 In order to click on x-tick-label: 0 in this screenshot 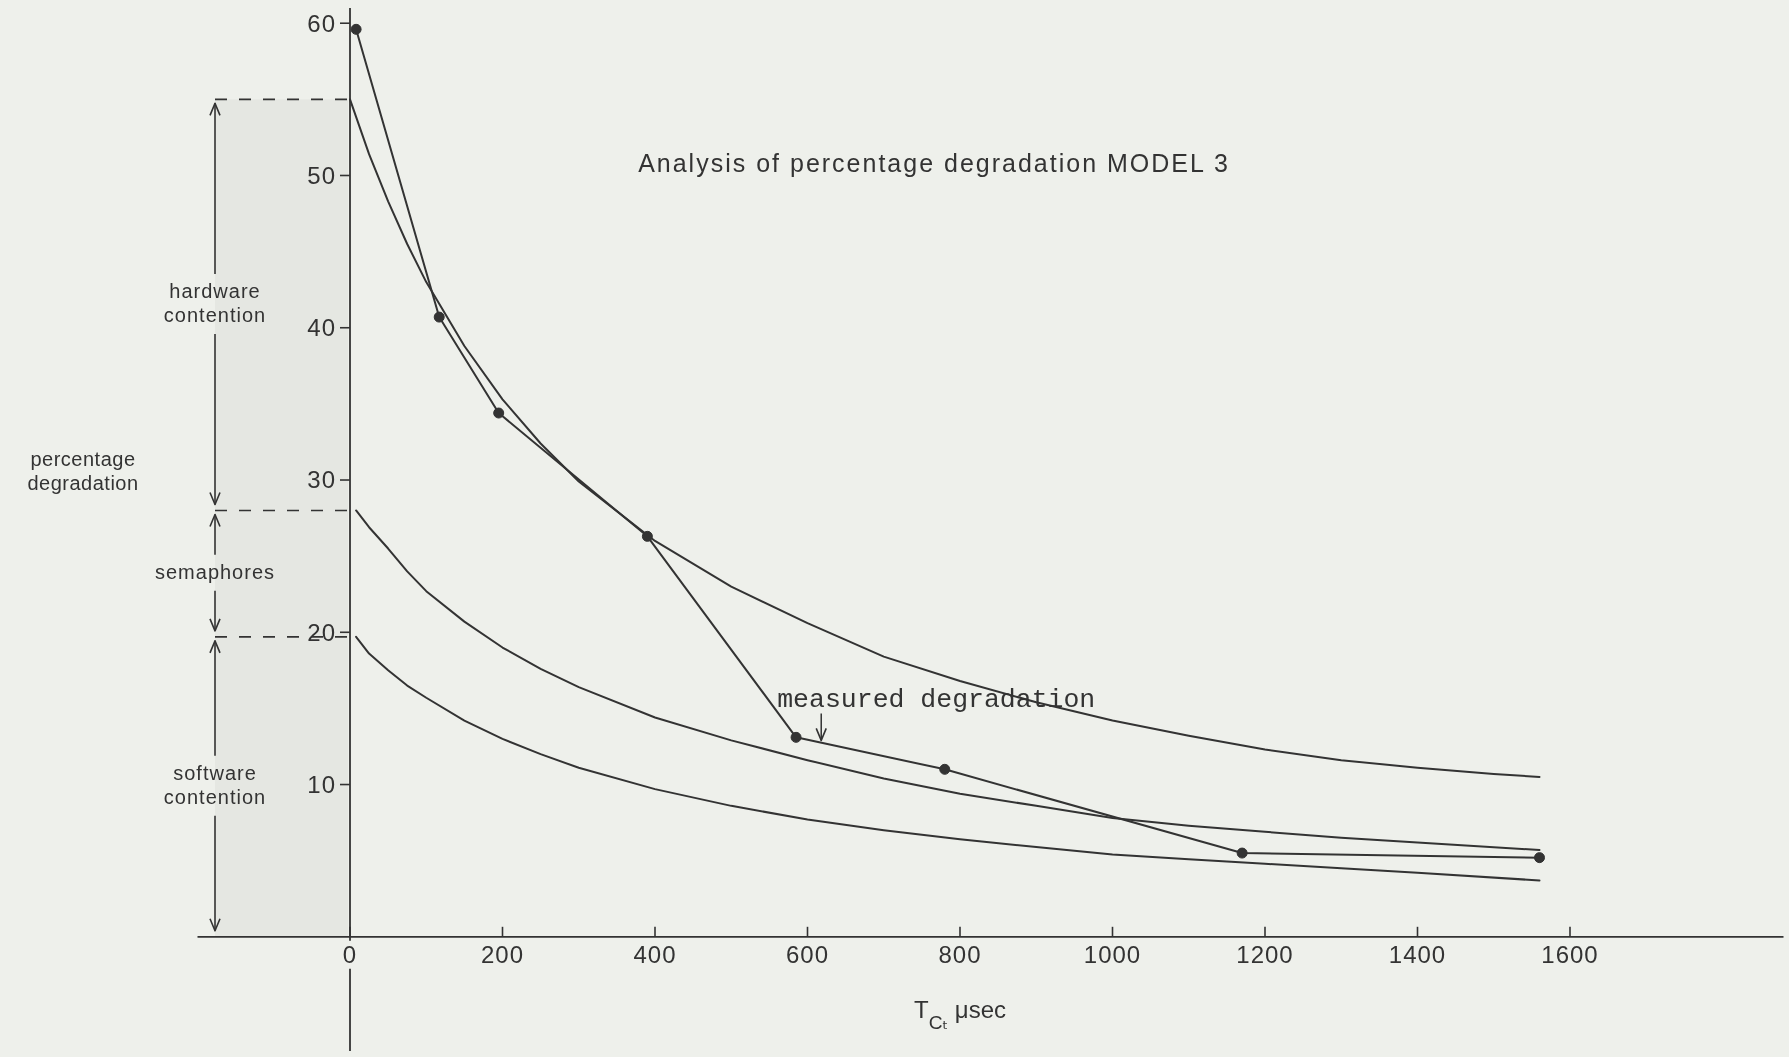, I will do `click(350, 954)`.